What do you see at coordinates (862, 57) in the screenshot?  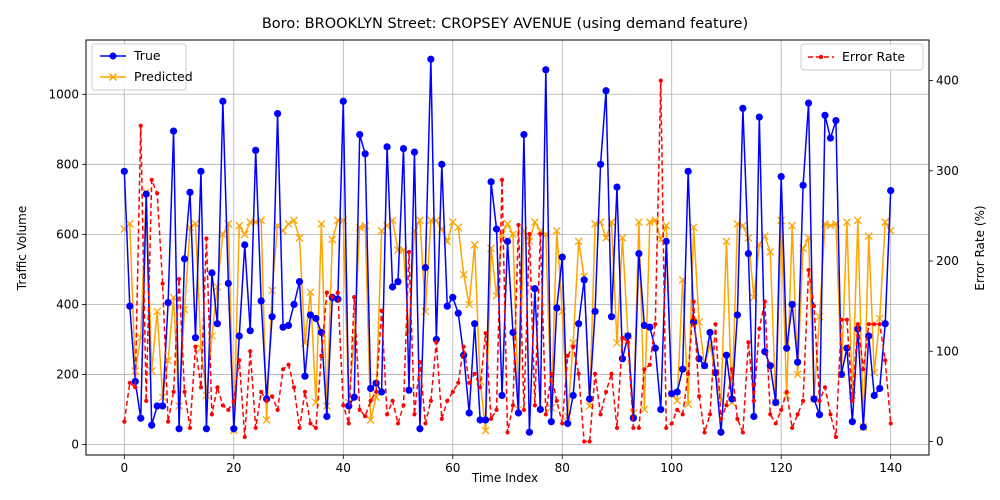 I see `legend-right-box` at bounding box center [862, 57].